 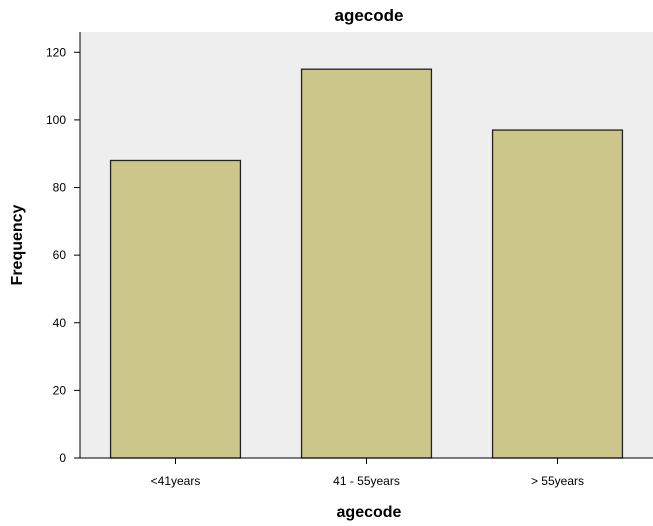 I want to click on y-tick-label: 0, so click(x=62, y=458).